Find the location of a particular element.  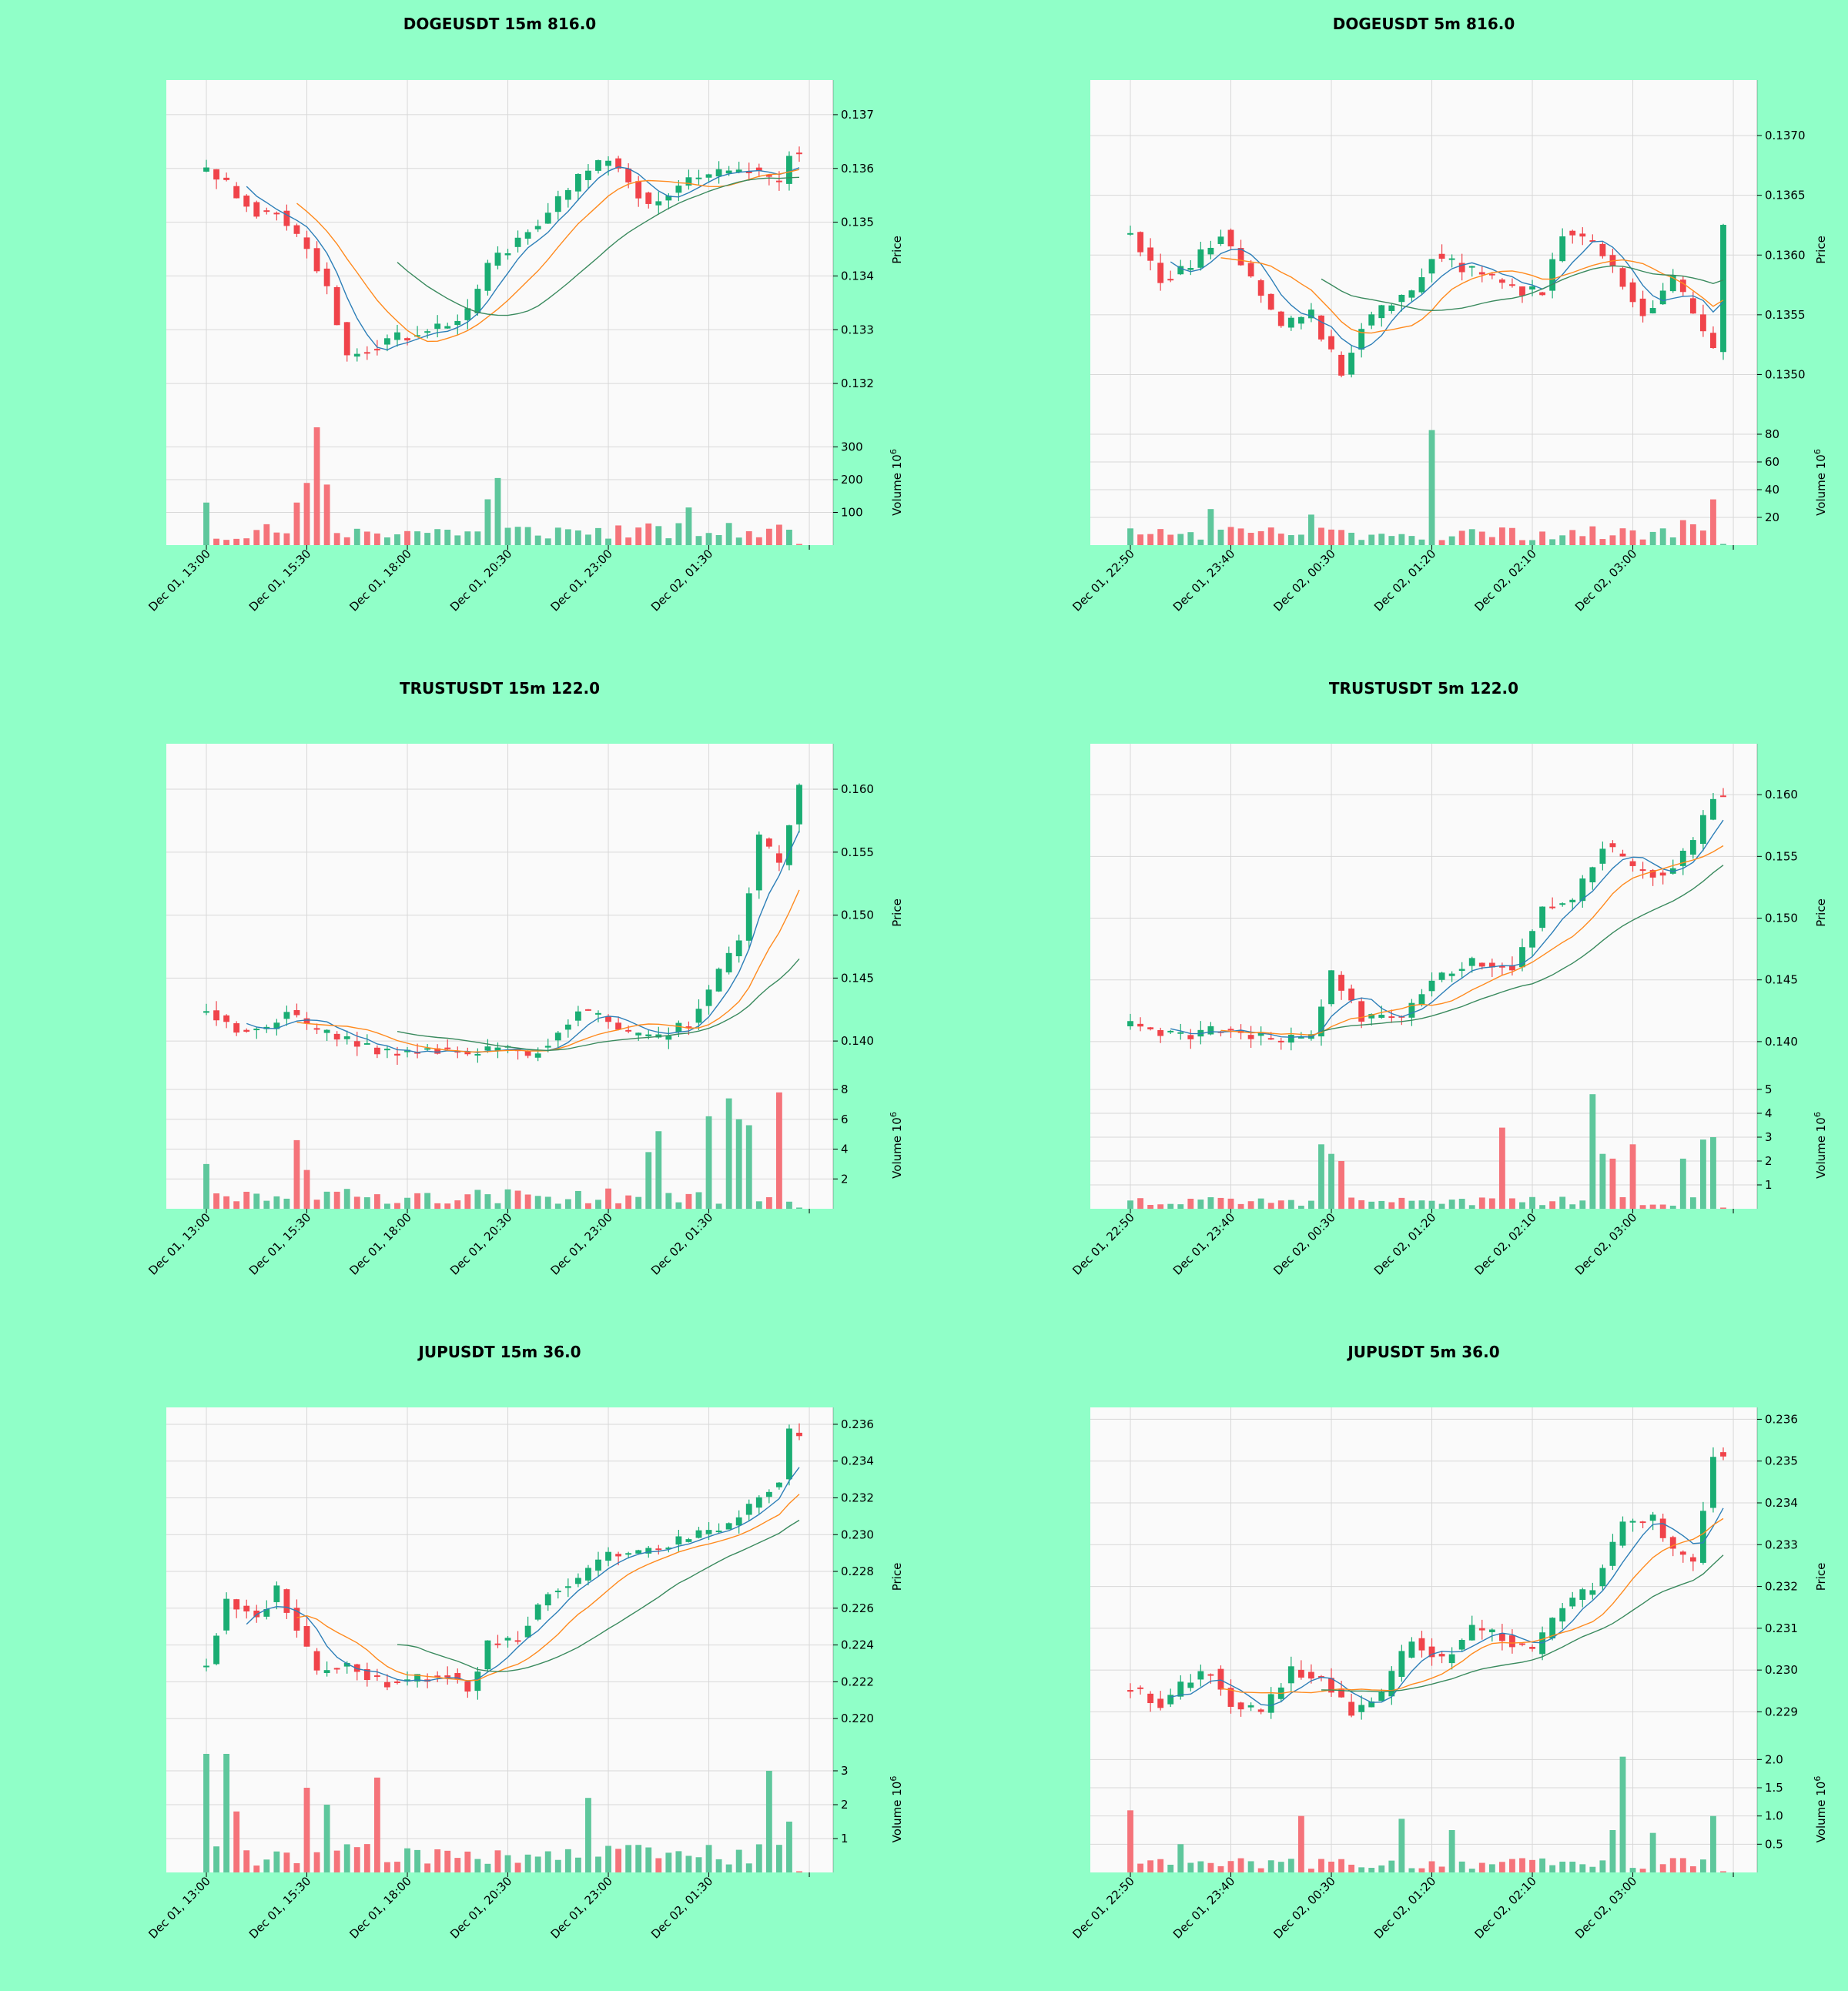

price-tick-label: 0.228 is located at coordinates (858, 1571).